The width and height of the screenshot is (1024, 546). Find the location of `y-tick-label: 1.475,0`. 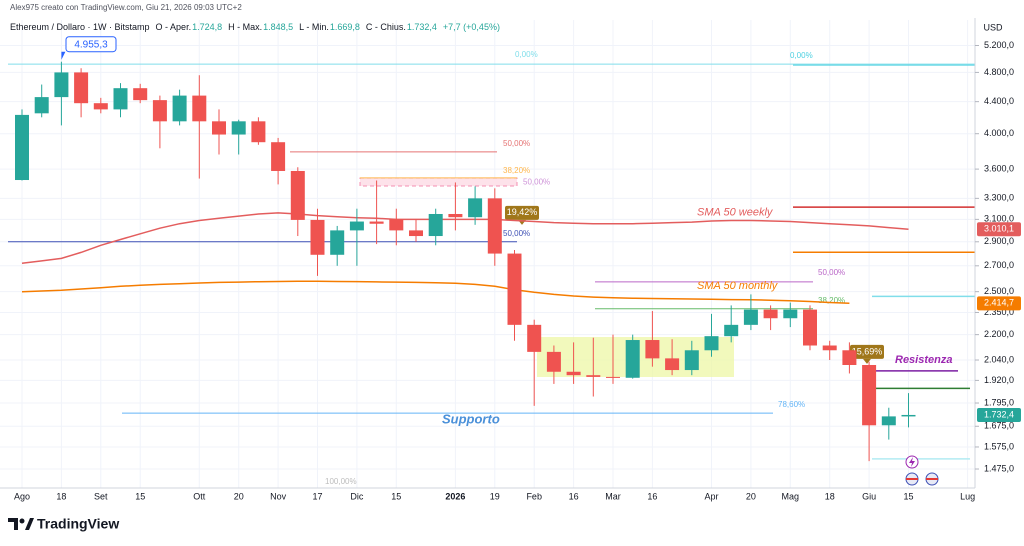

y-tick-label: 1.475,0 is located at coordinates (999, 468).